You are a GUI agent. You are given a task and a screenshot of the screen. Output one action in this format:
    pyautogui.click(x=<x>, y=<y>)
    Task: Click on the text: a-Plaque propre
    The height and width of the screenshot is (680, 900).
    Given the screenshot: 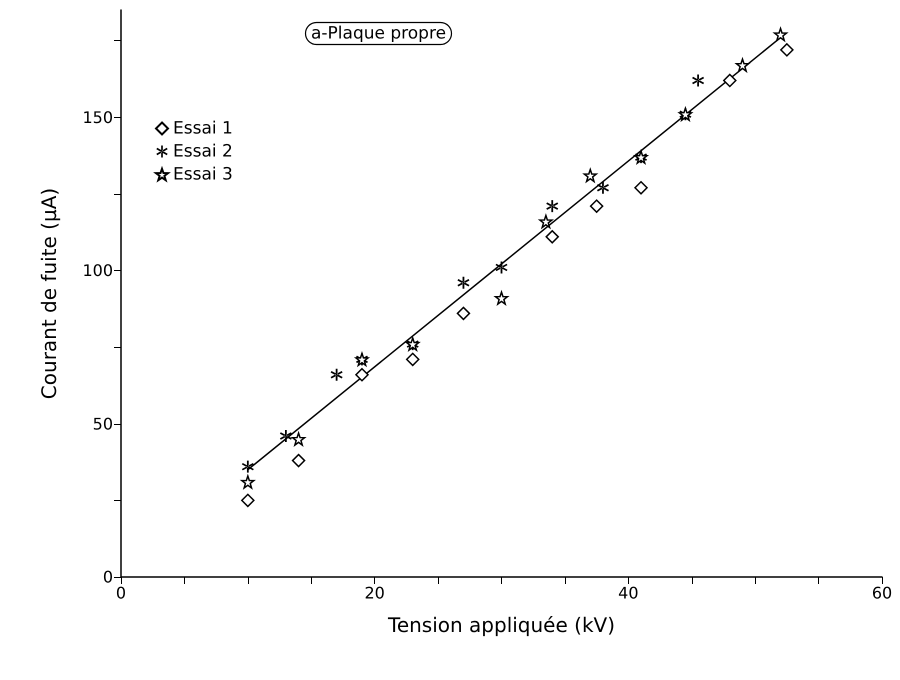 What is the action you would take?
    pyautogui.click(x=378, y=34)
    